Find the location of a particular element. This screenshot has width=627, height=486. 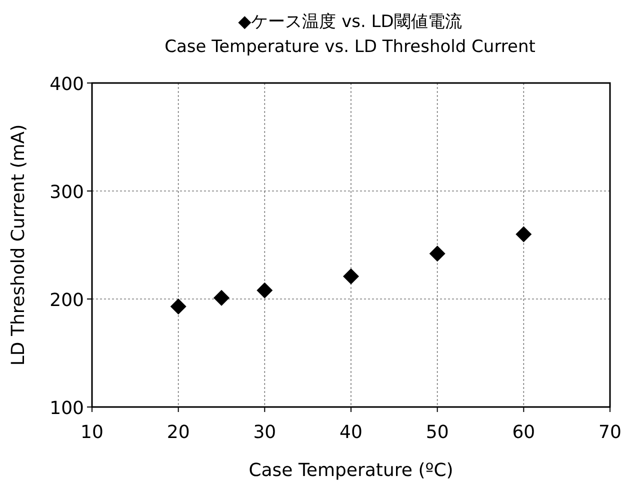

y-tick-label: 300 is located at coordinates (67, 192).